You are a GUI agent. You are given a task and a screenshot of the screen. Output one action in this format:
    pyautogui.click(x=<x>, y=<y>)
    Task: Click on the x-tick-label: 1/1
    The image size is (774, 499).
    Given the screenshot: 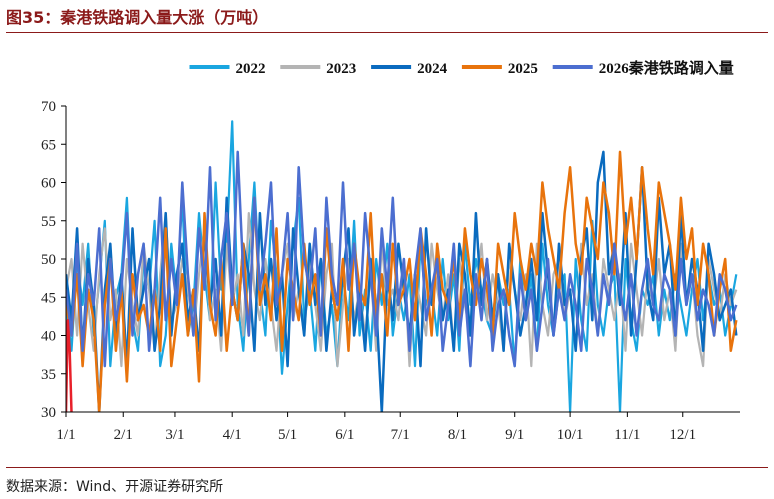 What is the action you would take?
    pyautogui.click(x=65, y=435)
    